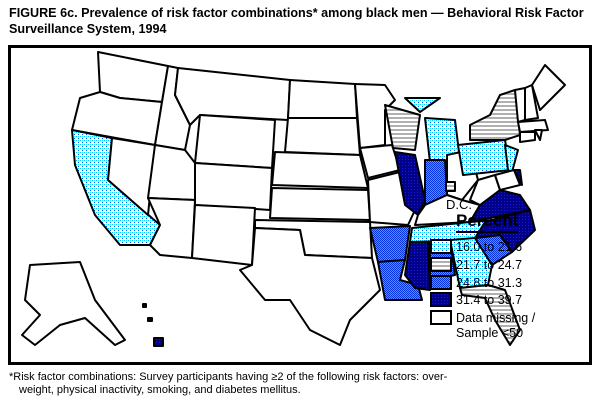 The height and width of the screenshot is (404, 602). I want to click on state-south-dakota, so click(322, 136).